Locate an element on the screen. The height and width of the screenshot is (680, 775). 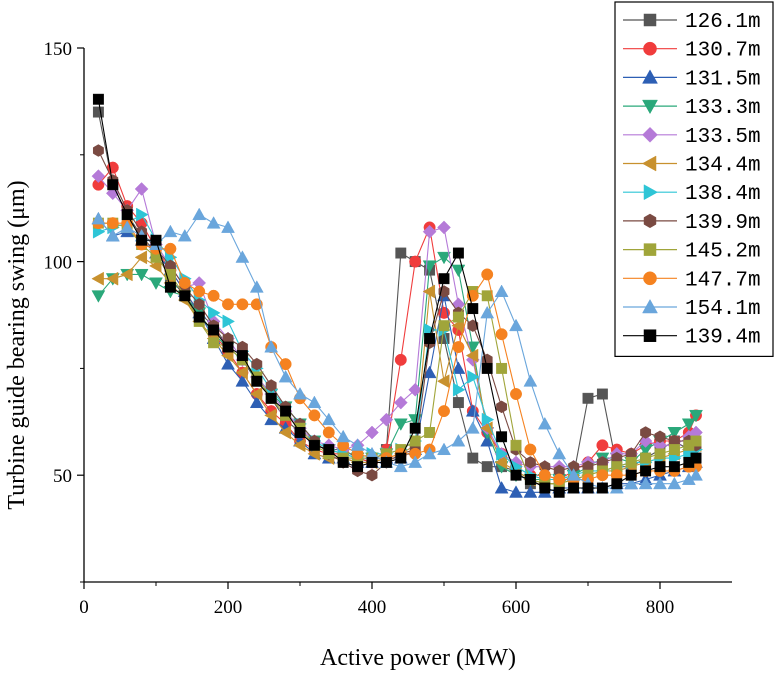
legend-label: 138.4m is located at coordinates (723, 194).